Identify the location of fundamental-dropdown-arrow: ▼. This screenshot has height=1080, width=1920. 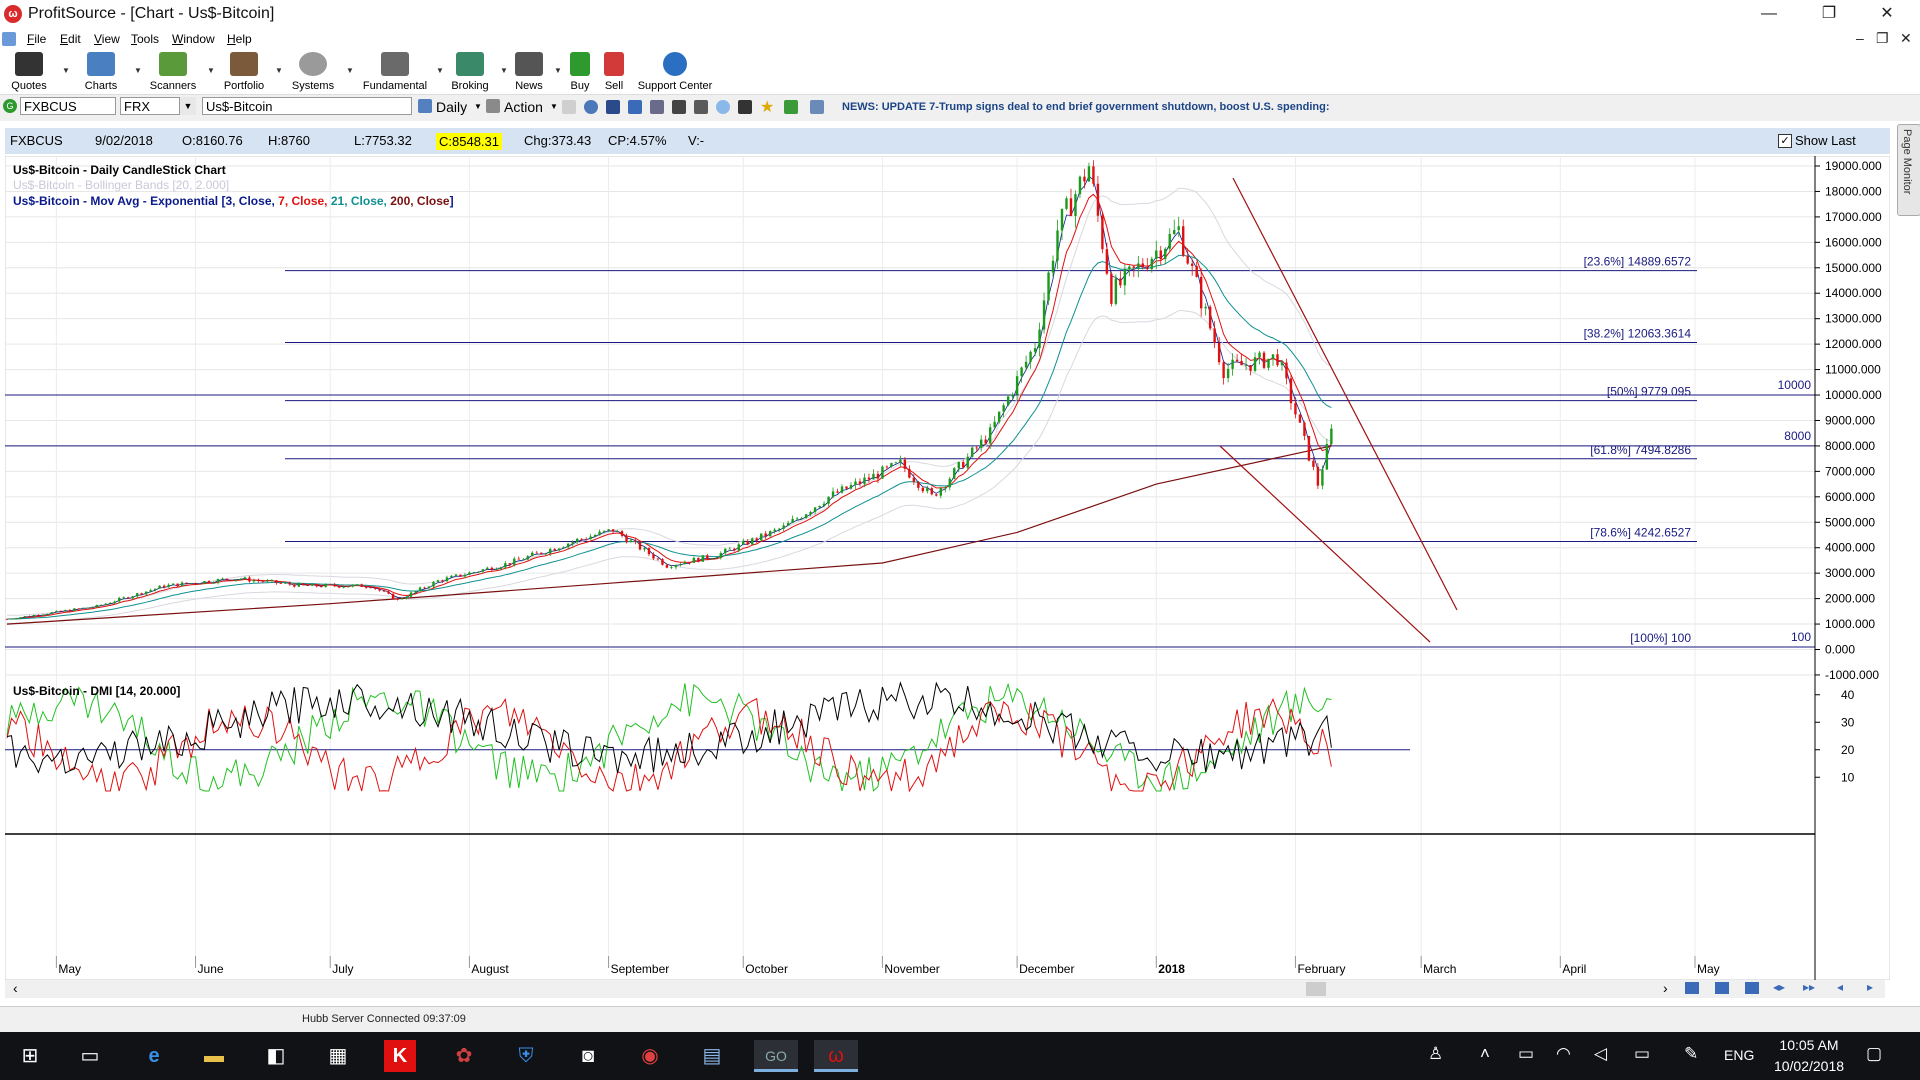
(440, 70).